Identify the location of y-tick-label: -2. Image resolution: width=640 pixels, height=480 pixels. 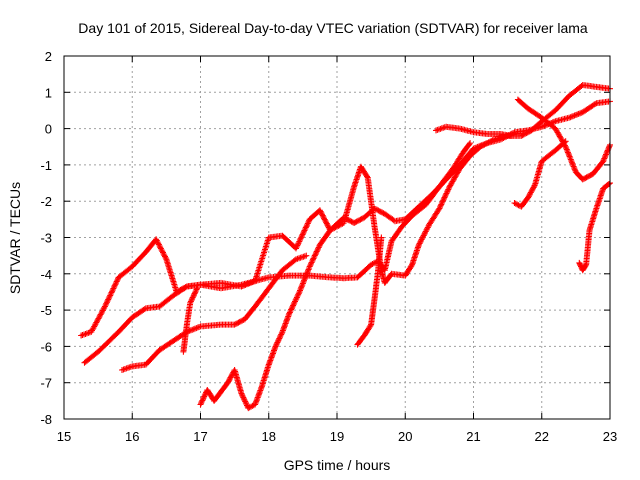
(46, 201).